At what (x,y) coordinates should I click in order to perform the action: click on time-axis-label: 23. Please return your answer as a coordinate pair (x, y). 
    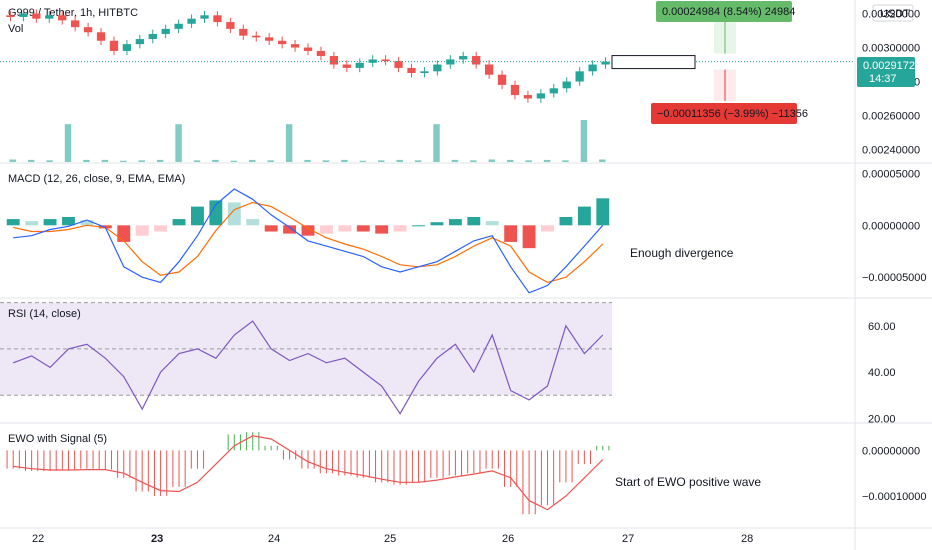
    Looking at the image, I should click on (157, 539).